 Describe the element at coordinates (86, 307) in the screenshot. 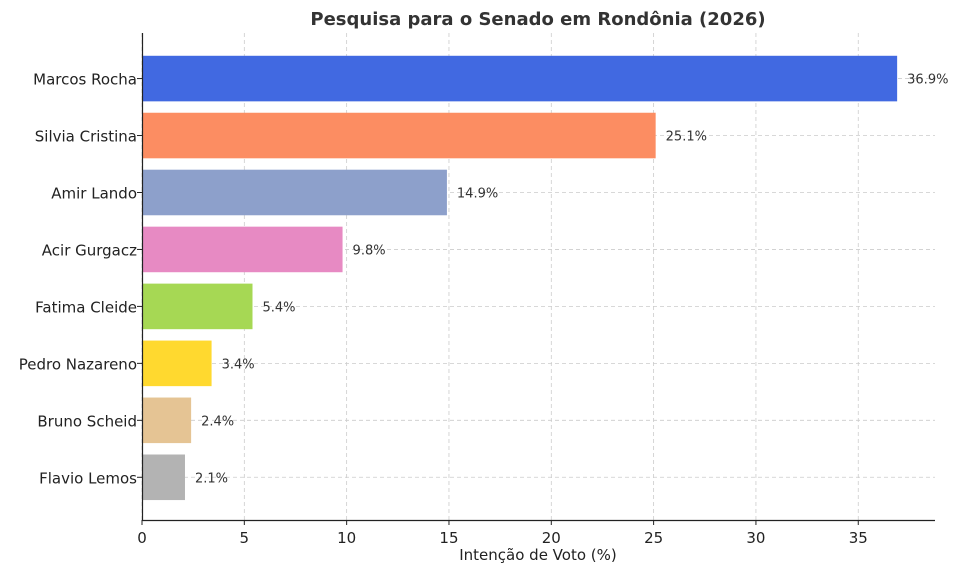

I see `y-tick-label: Fatima Cleide` at that location.